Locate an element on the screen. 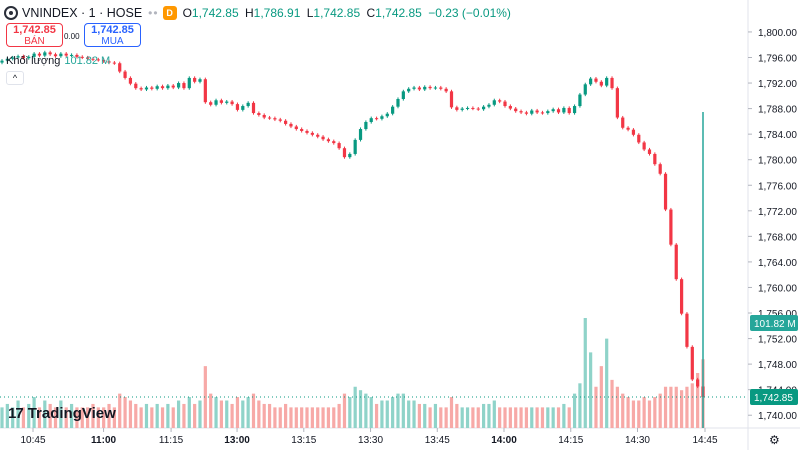  x-tick-label: 14:15 is located at coordinates (570, 440).